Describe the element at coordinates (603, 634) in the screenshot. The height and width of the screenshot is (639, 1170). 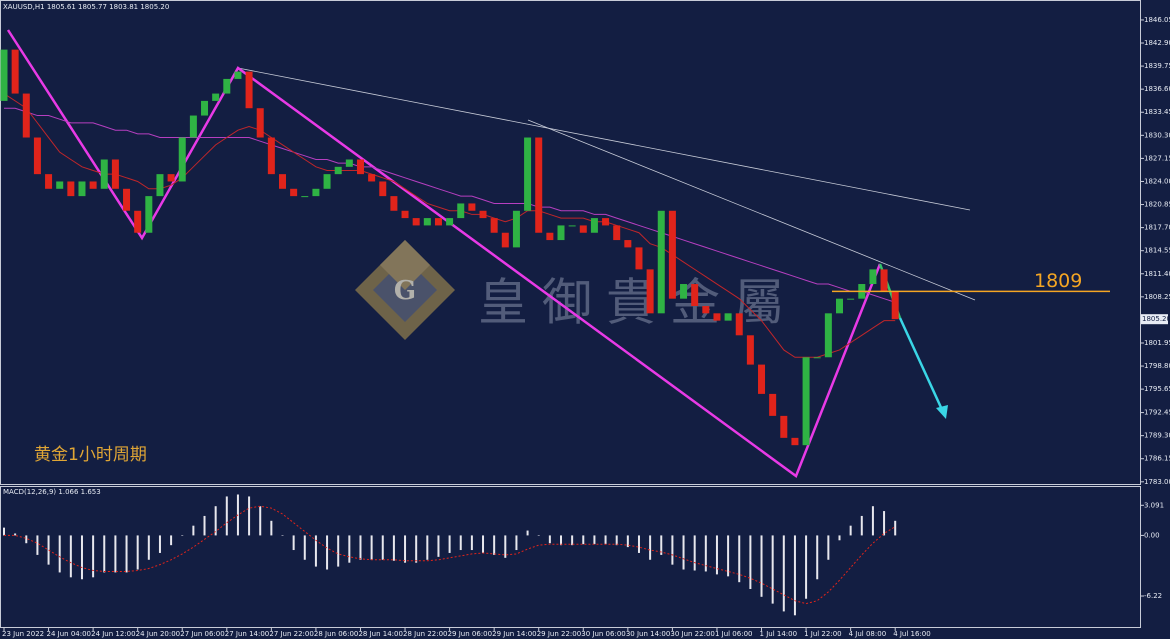
I see `x-tick-label: 30 Jun 06:00` at that location.